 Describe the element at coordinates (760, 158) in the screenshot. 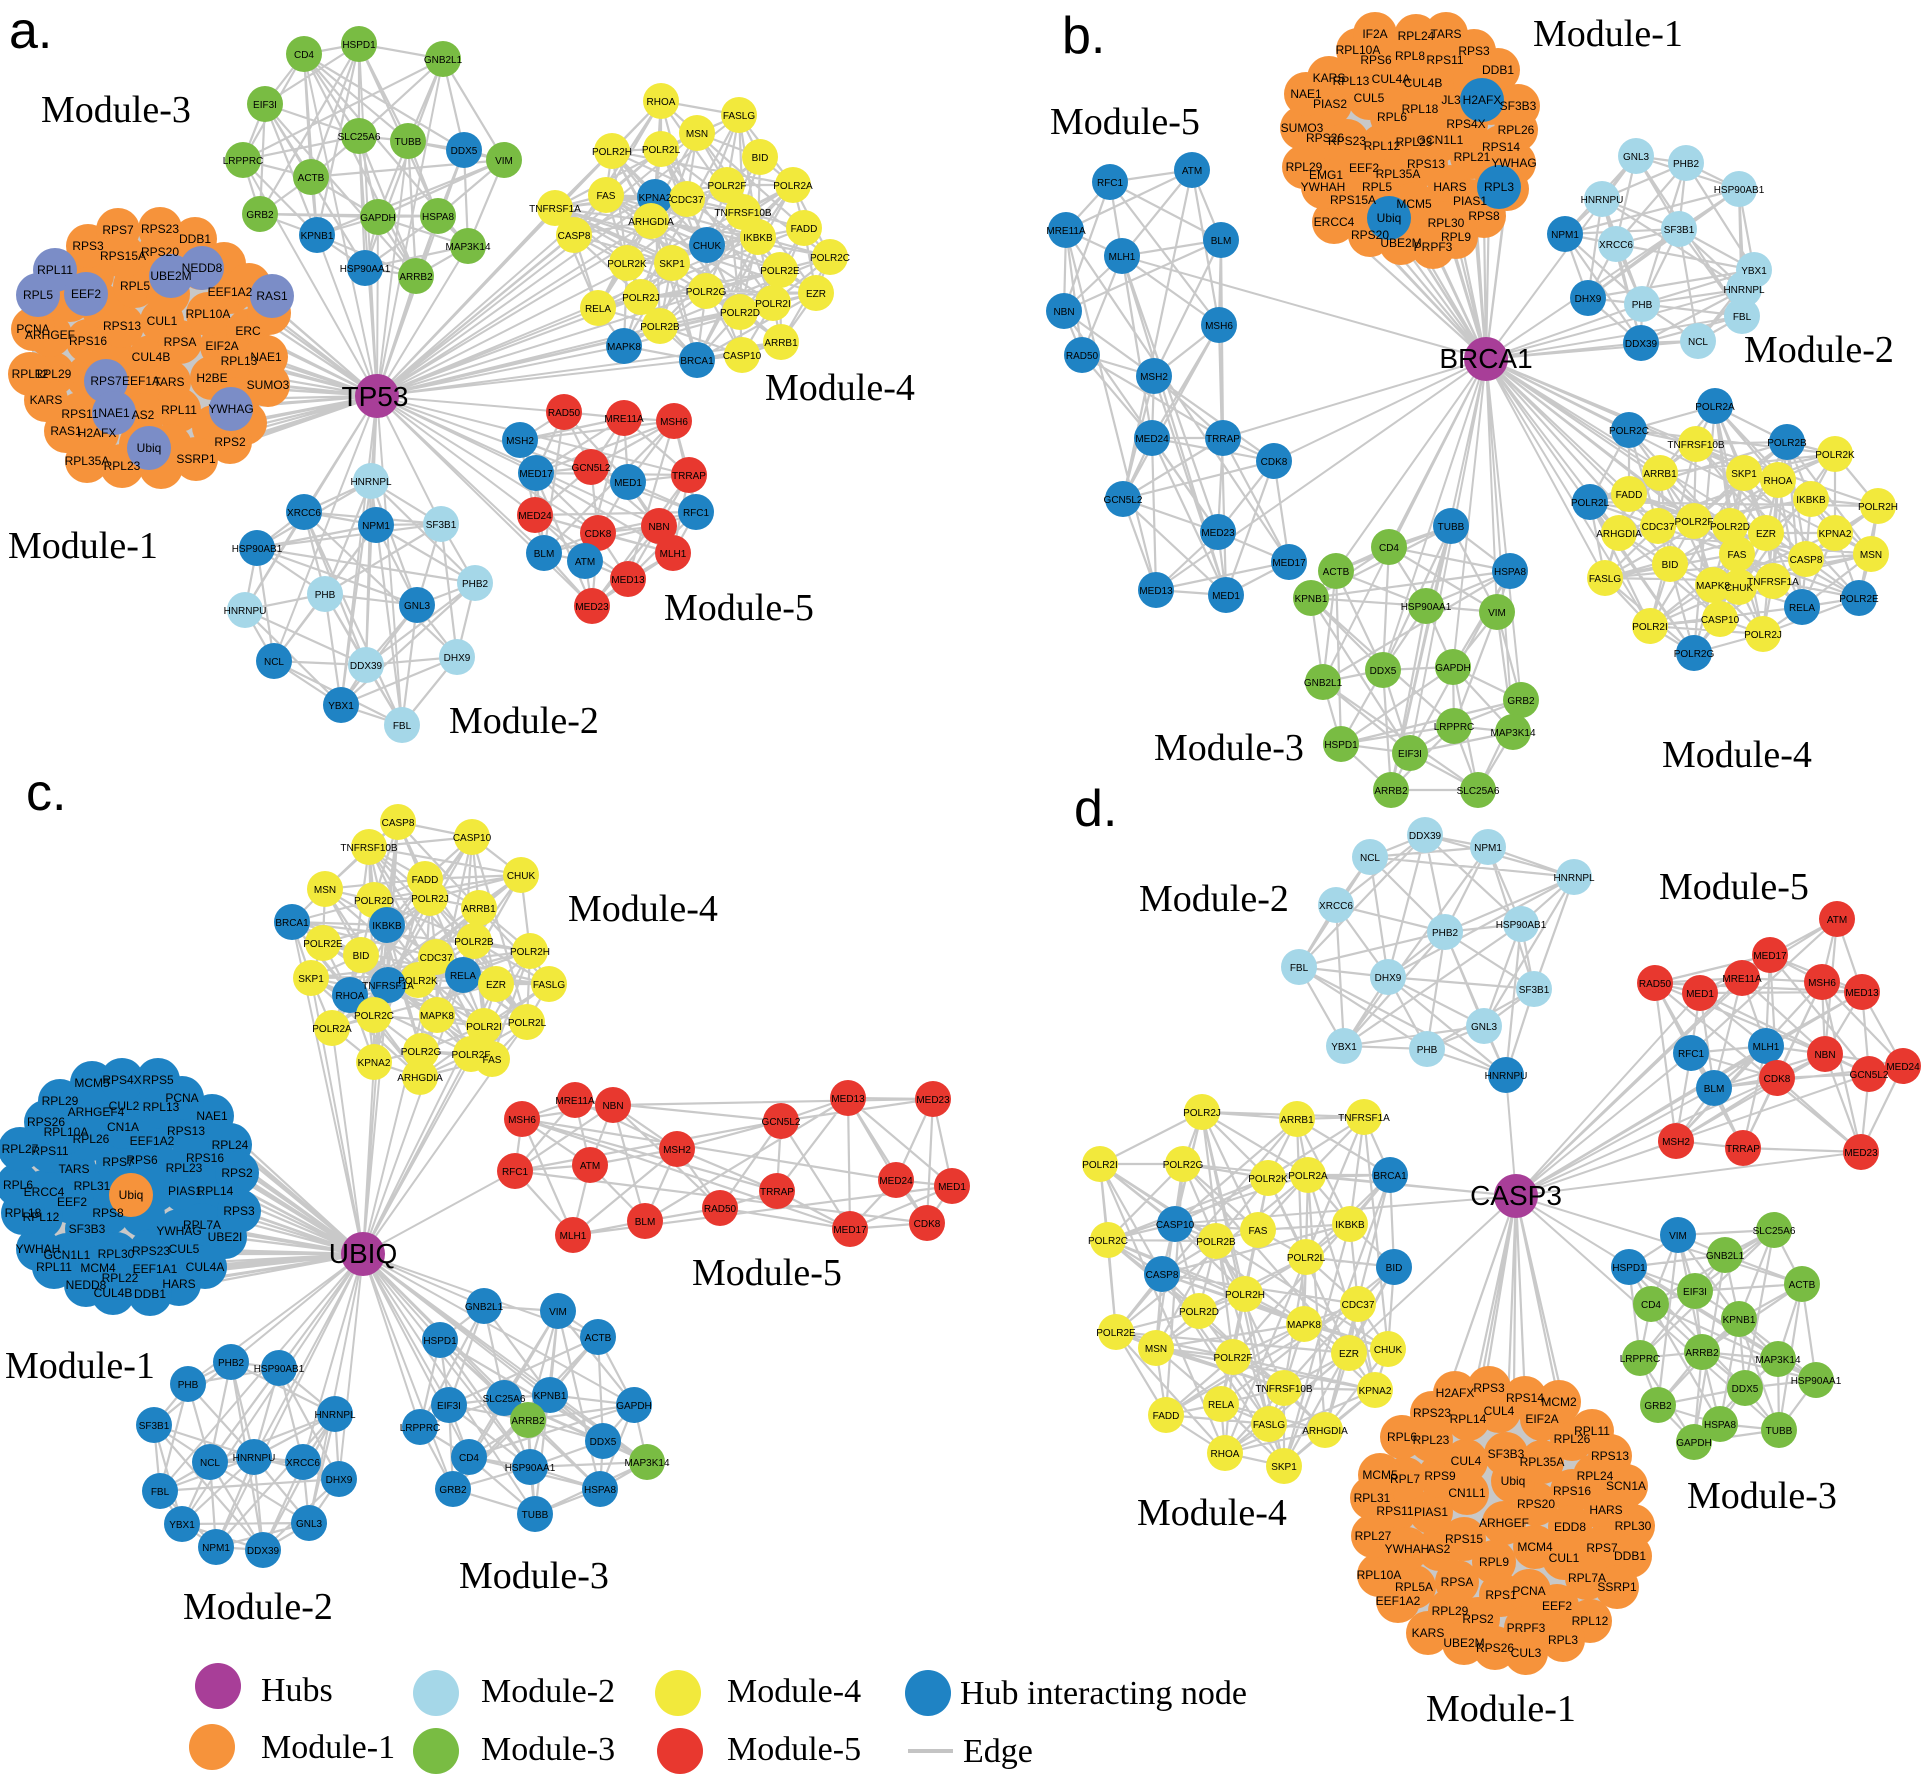

I see `svg-text: BID` at that location.